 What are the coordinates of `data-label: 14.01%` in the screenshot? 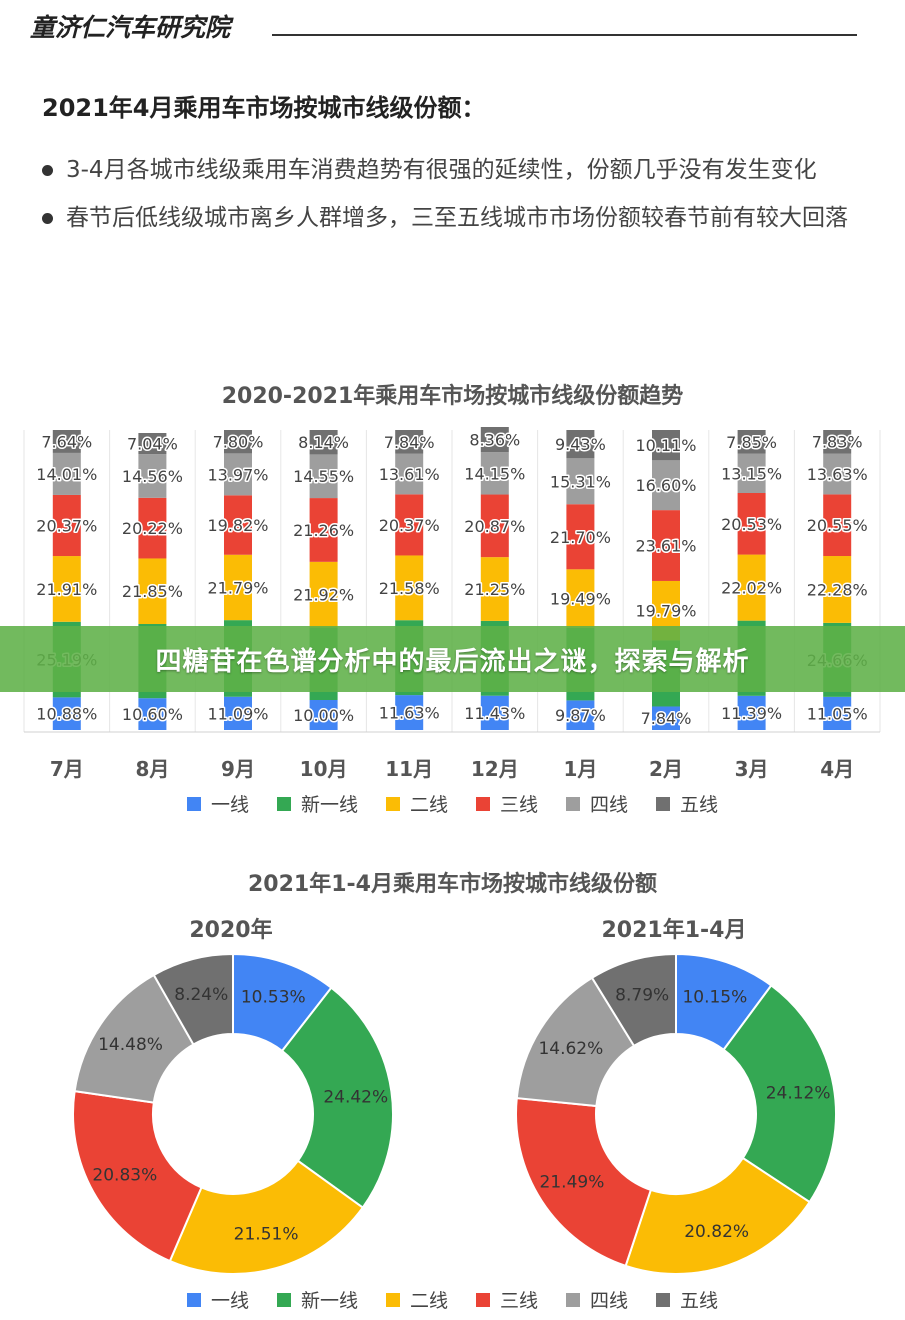 It's located at (66, 474).